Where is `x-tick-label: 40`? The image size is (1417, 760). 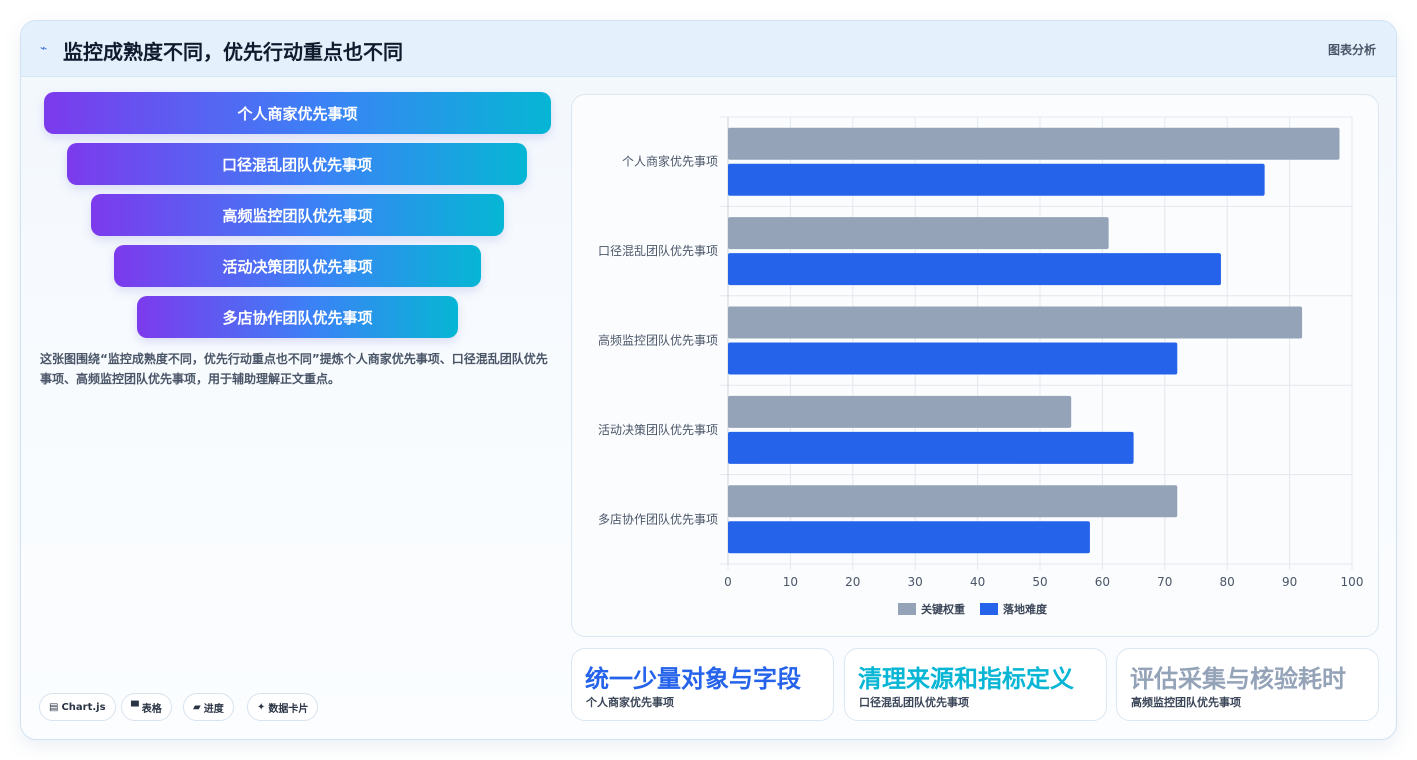
x-tick-label: 40 is located at coordinates (977, 582).